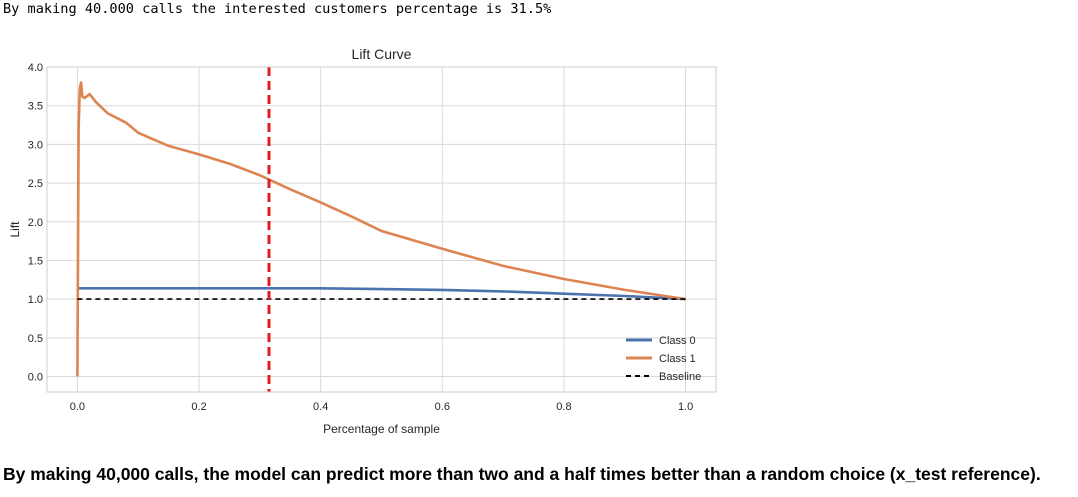 This screenshot has width=1078, height=497. Describe the element at coordinates (677, 341) in the screenshot. I see `legend-label: Class 0` at that location.